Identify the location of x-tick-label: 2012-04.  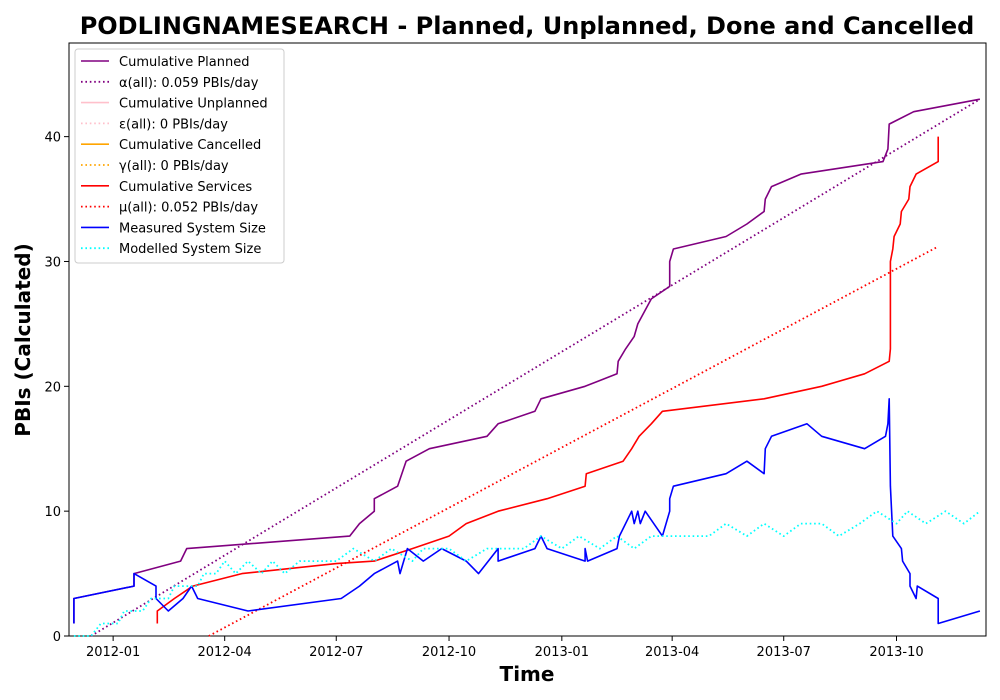
(225, 652).